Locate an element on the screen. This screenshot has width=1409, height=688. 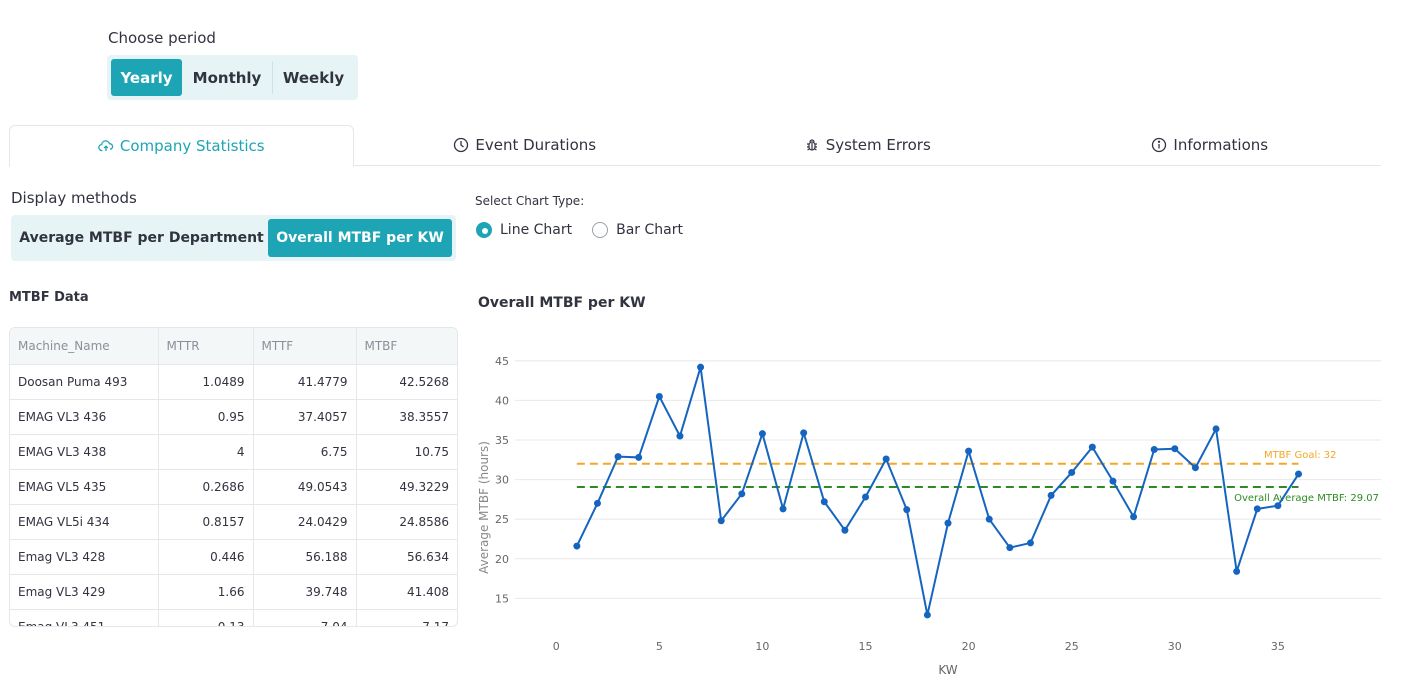
radio-label: Line Chart is located at coordinates (536, 230).